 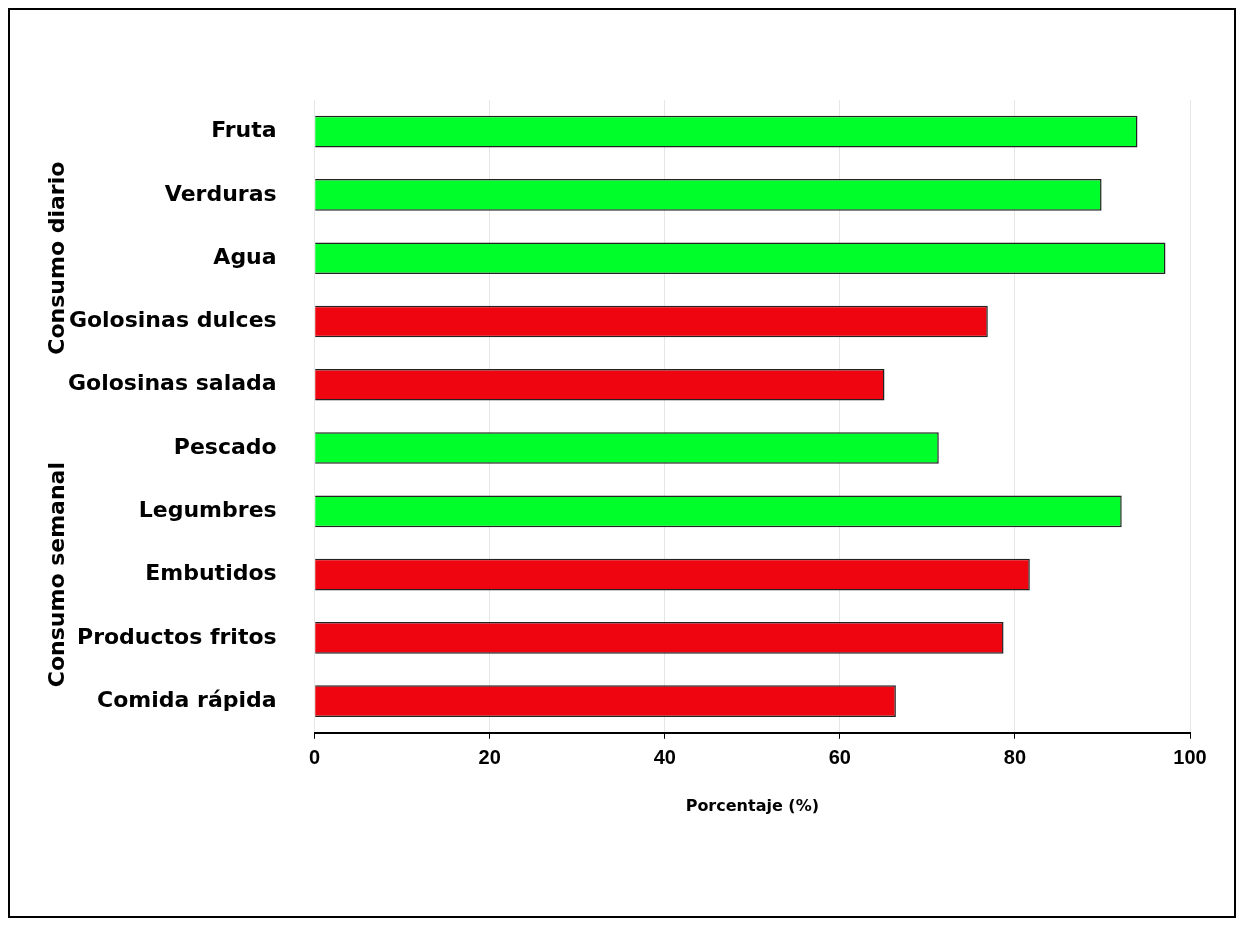 I want to click on y-tick-label: Fruta, so click(x=244, y=130).